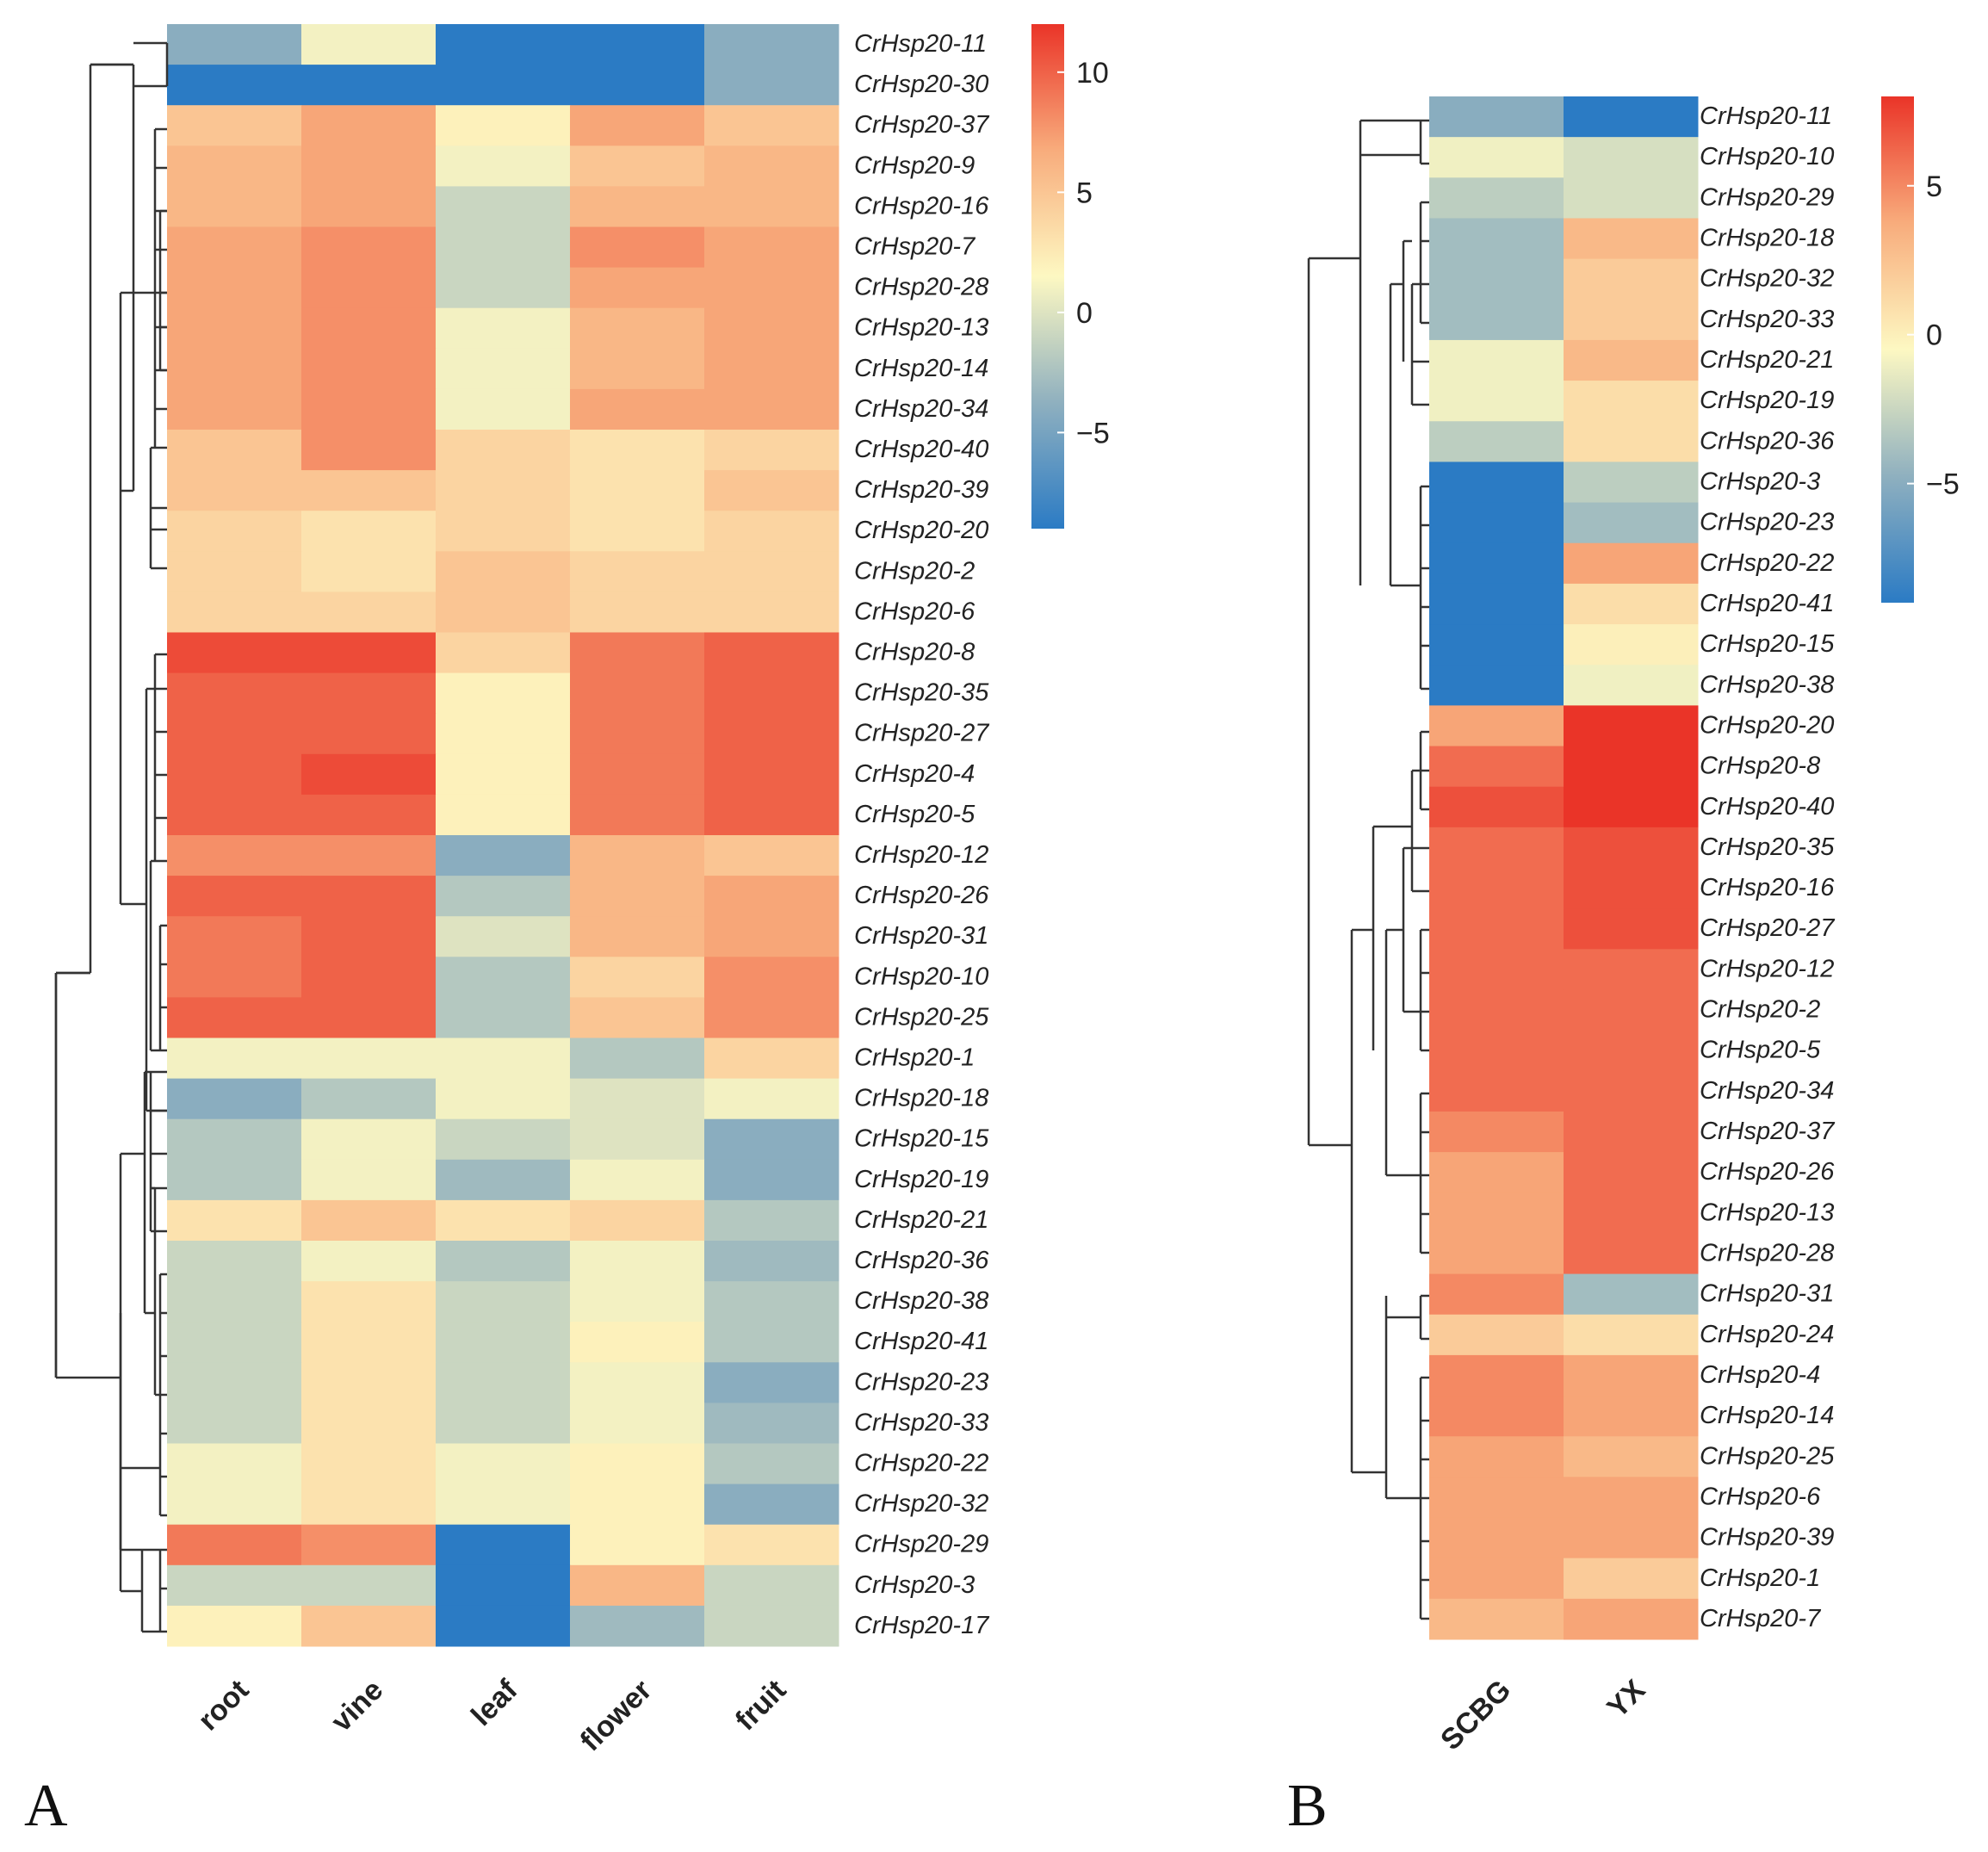  Describe the element at coordinates (1632, 523) in the screenshot. I see `heatmap-b-cell-CrHsp20-23-YX` at that location.